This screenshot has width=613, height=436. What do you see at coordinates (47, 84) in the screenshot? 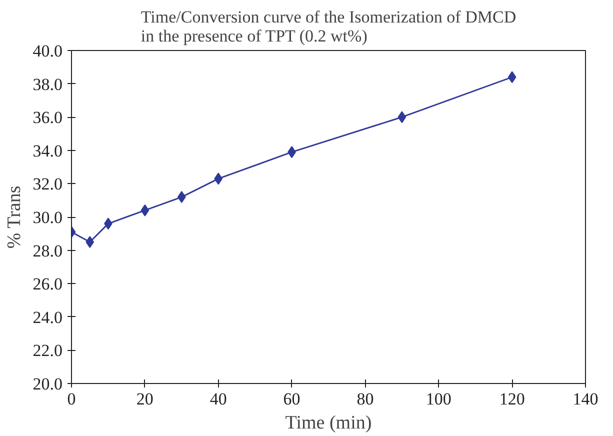
I see `y-tick-label: 38.0` at bounding box center [47, 84].